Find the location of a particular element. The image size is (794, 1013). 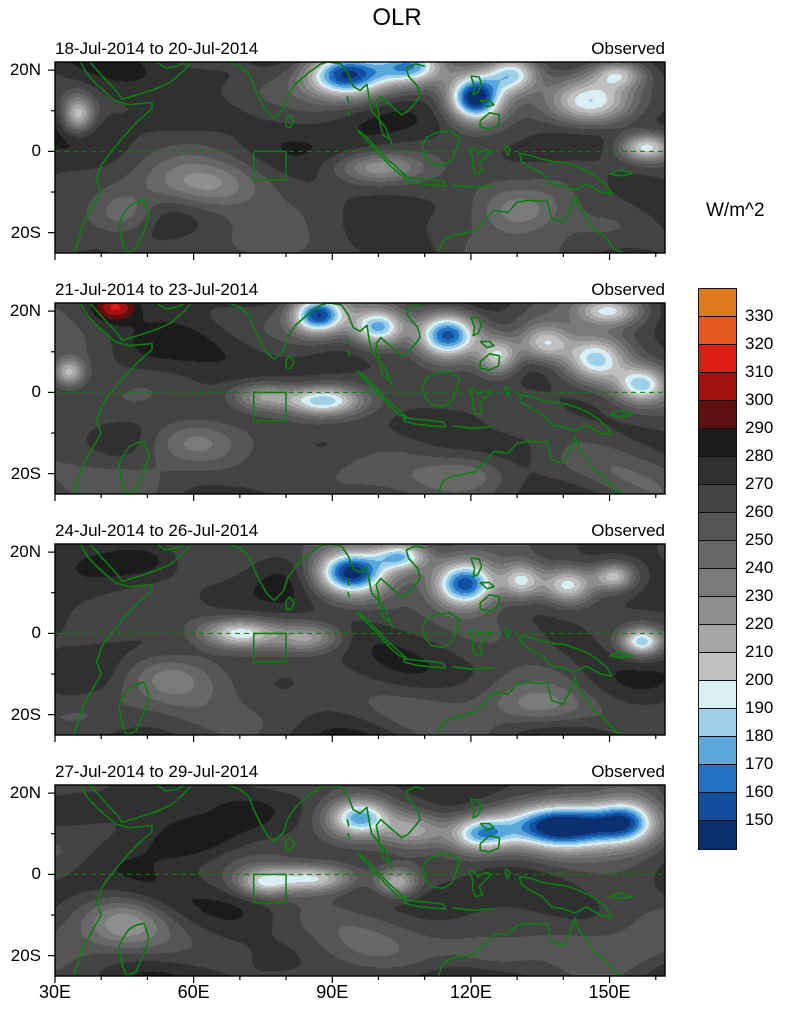

colorbar-tick-label: 290 is located at coordinates (759, 427).